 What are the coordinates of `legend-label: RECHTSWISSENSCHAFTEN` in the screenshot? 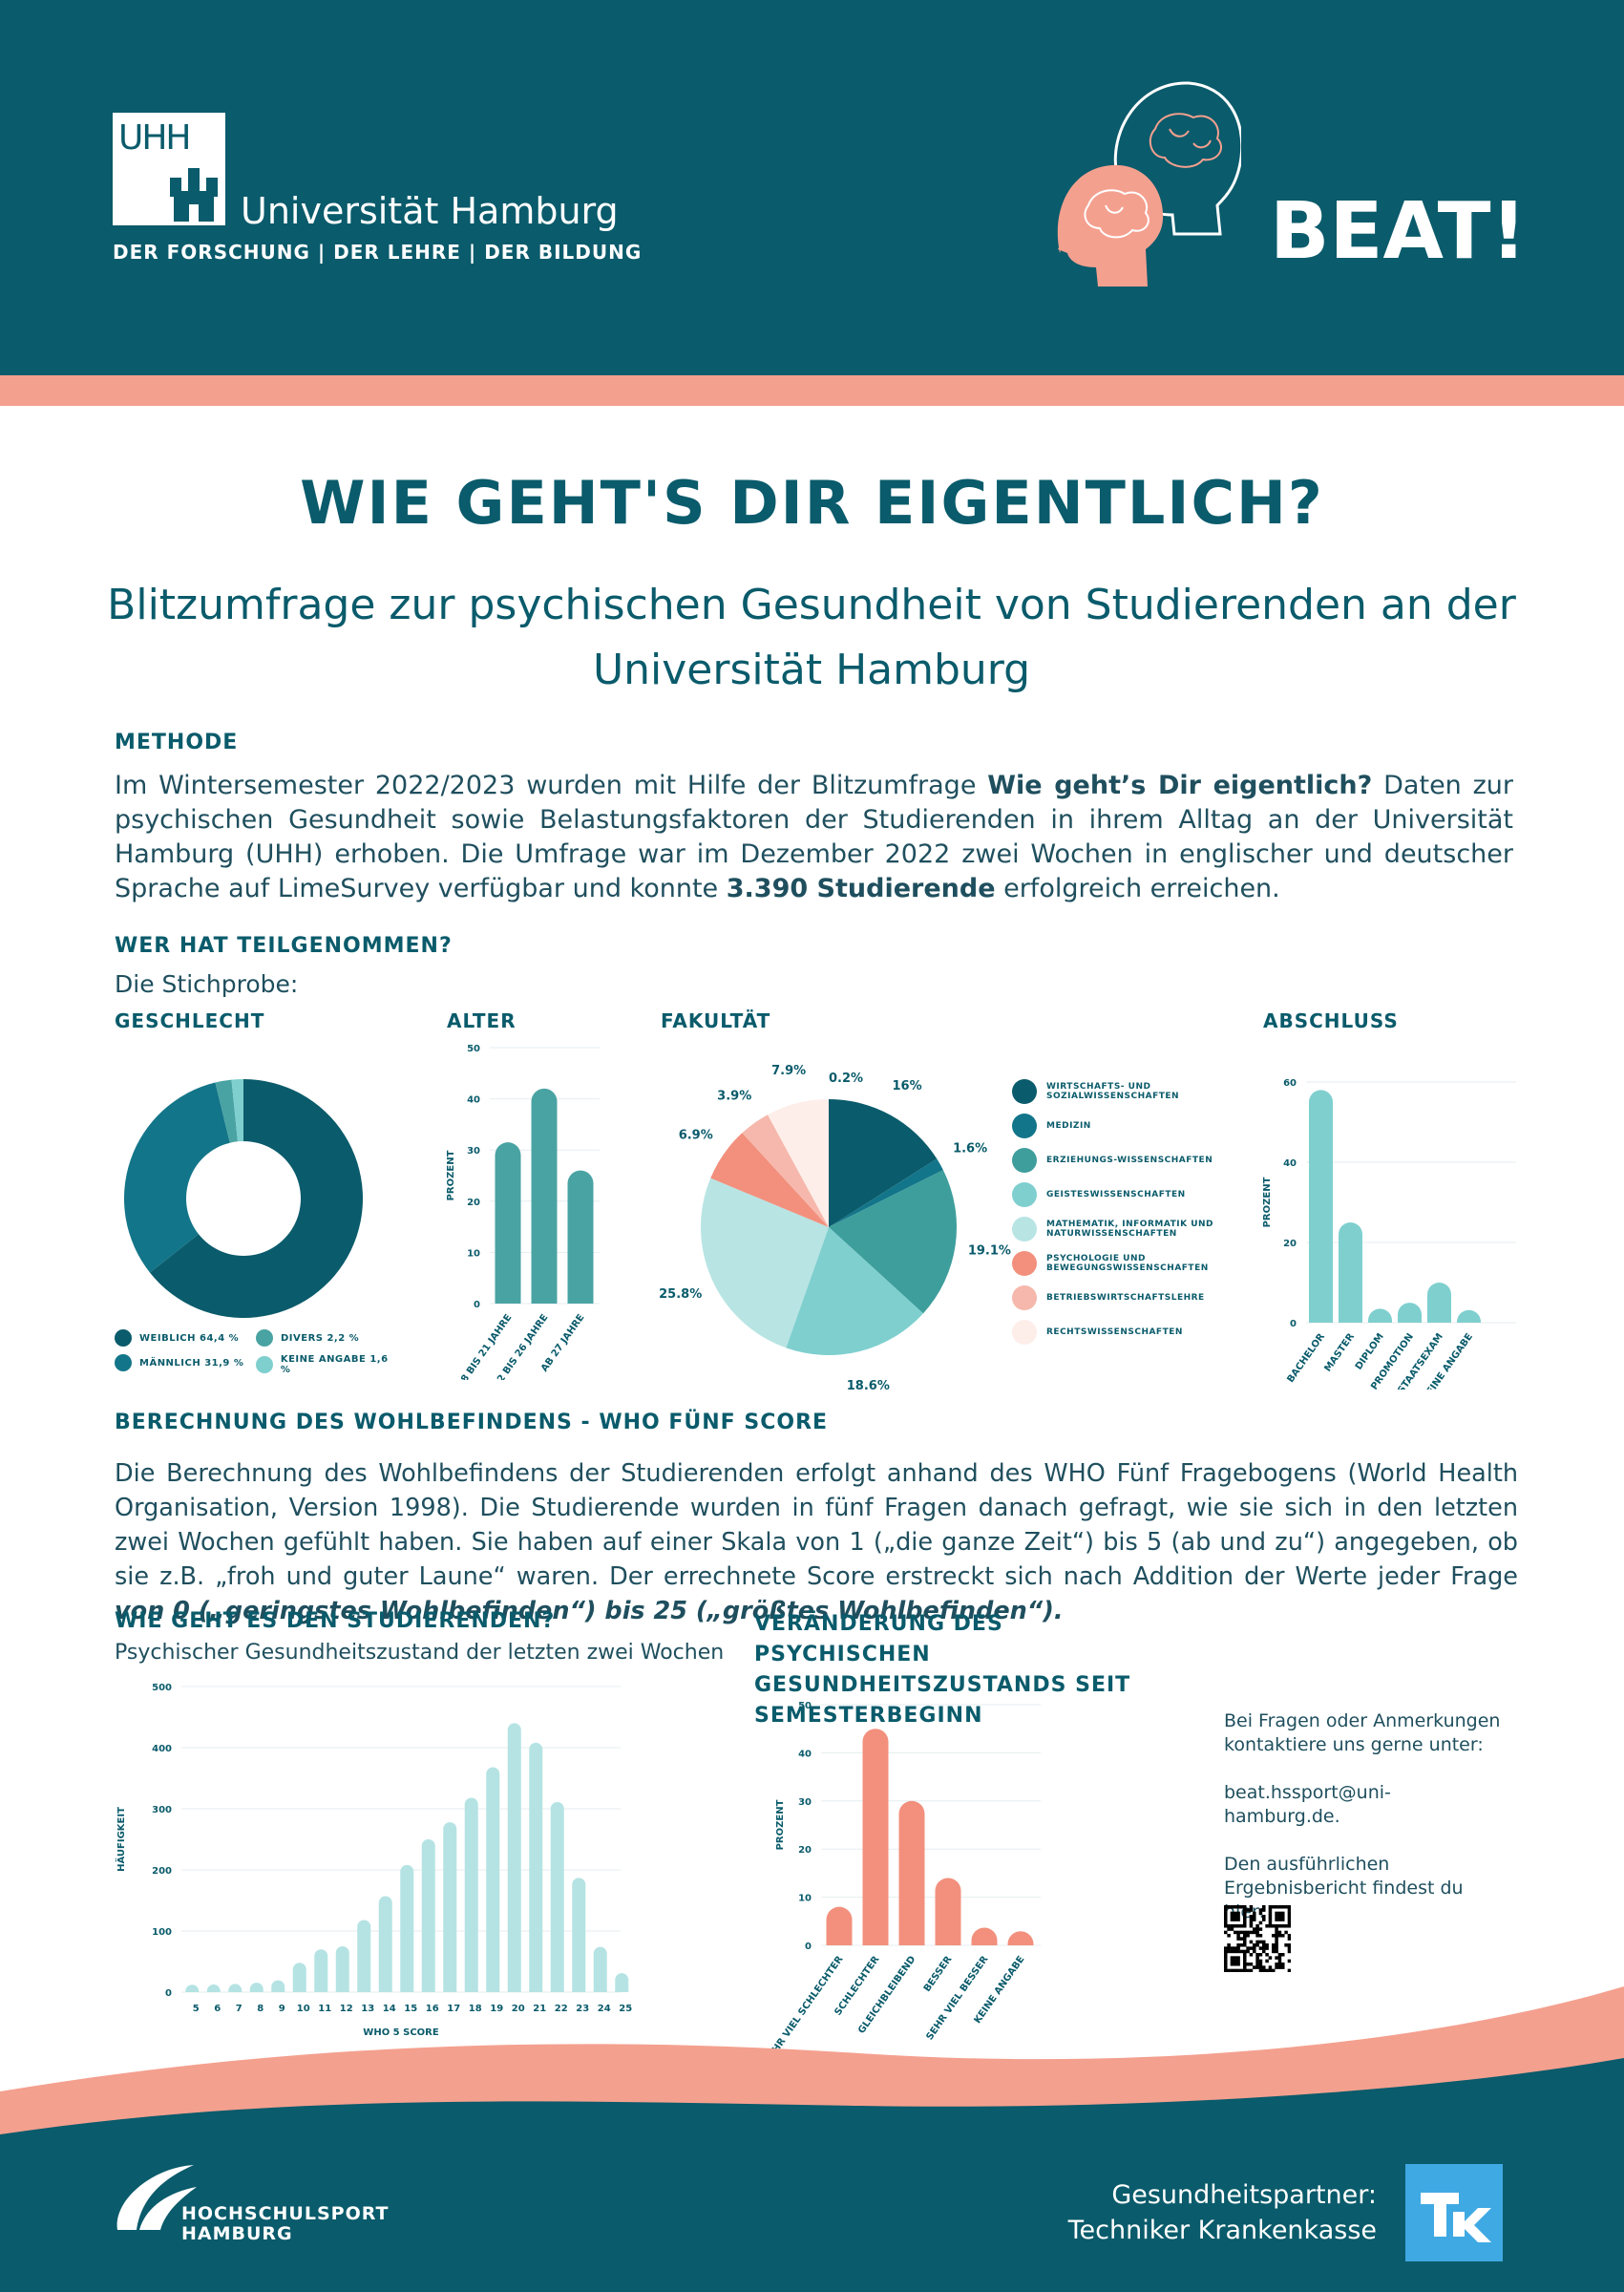 It's located at (1114, 1332).